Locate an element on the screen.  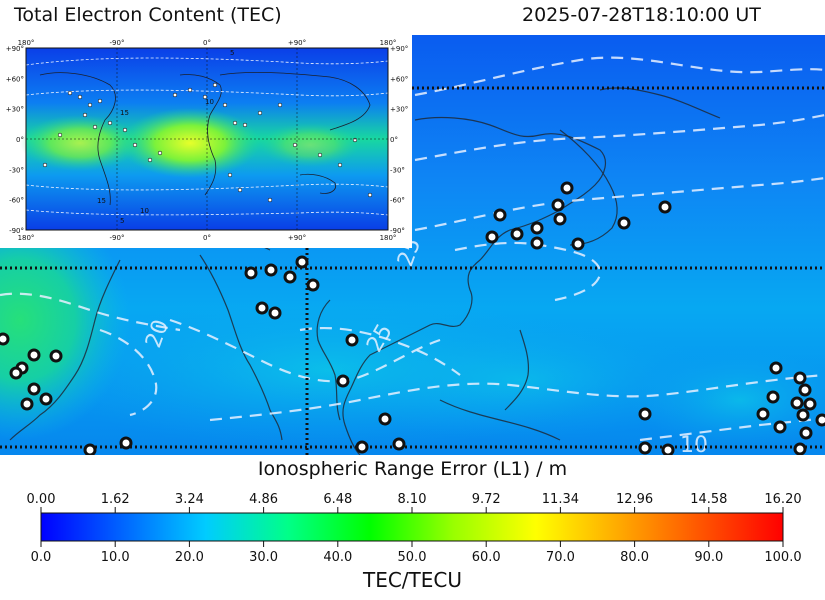
colorbar-top-tick-label: 11.34 is located at coordinates (560, 499).